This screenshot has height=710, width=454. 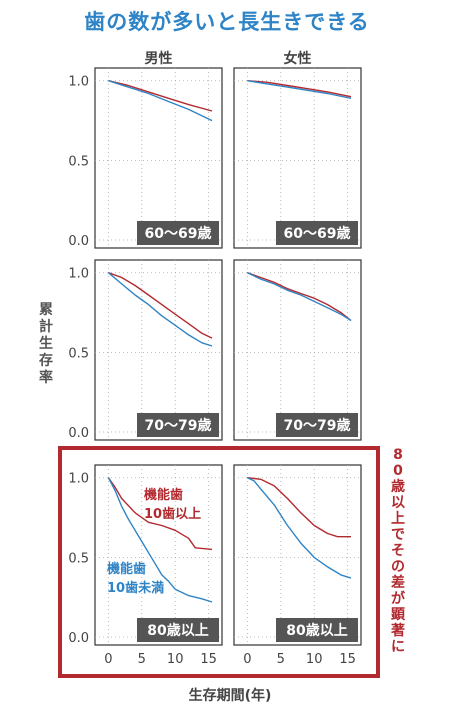 What do you see at coordinates (163, 495) in the screenshot?
I see `annotation-functional-10plus: 機能歯` at bounding box center [163, 495].